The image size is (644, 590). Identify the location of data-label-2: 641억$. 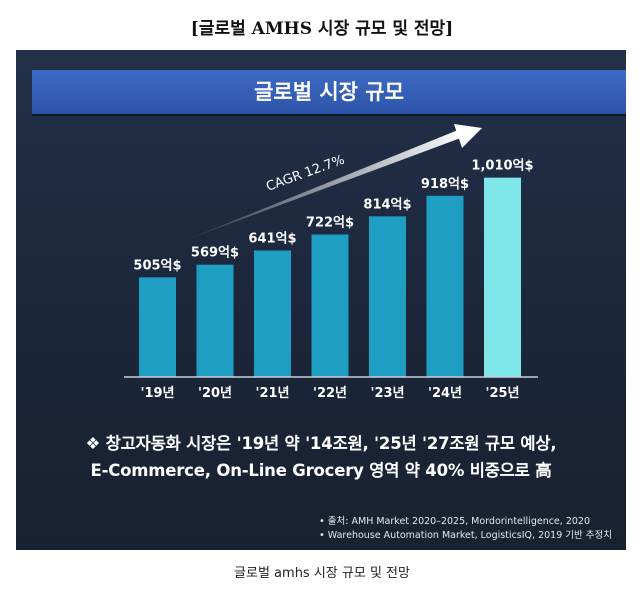
(272, 238).